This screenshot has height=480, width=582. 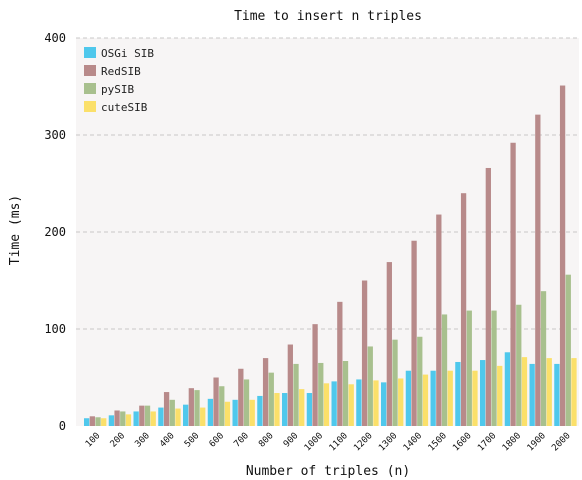 I want to click on bar-cutesib-2000, so click(x=574, y=392).